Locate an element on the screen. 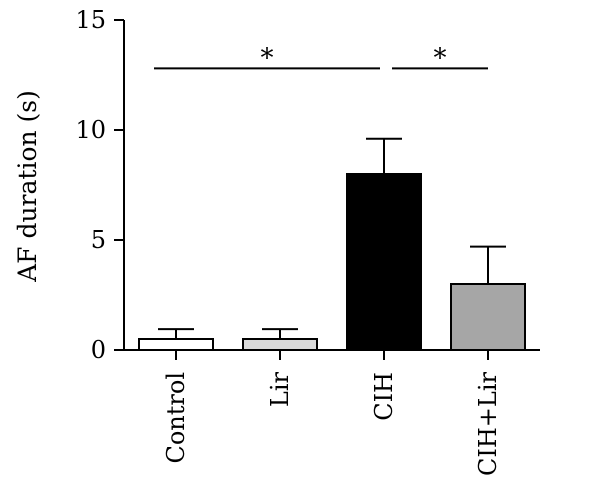 The width and height of the screenshot is (600, 486). y-tick-label: 0 is located at coordinates (98, 350).